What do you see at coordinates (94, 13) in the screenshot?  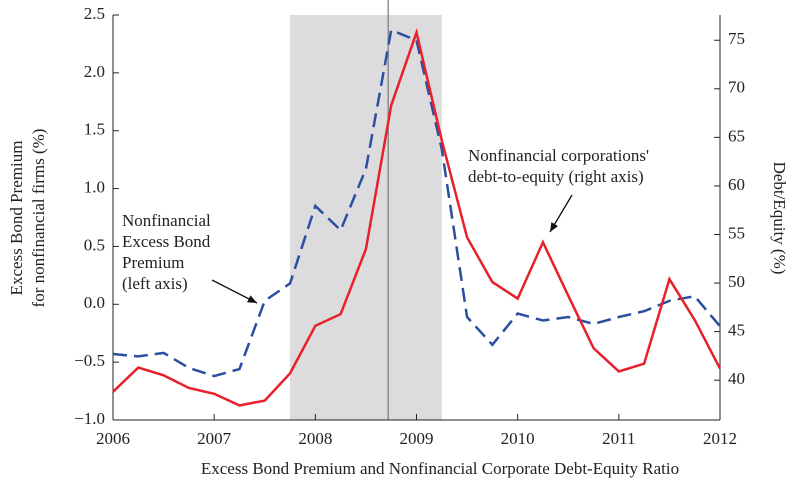 I see `y-tick-label: 2.5` at bounding box center [94, 13].